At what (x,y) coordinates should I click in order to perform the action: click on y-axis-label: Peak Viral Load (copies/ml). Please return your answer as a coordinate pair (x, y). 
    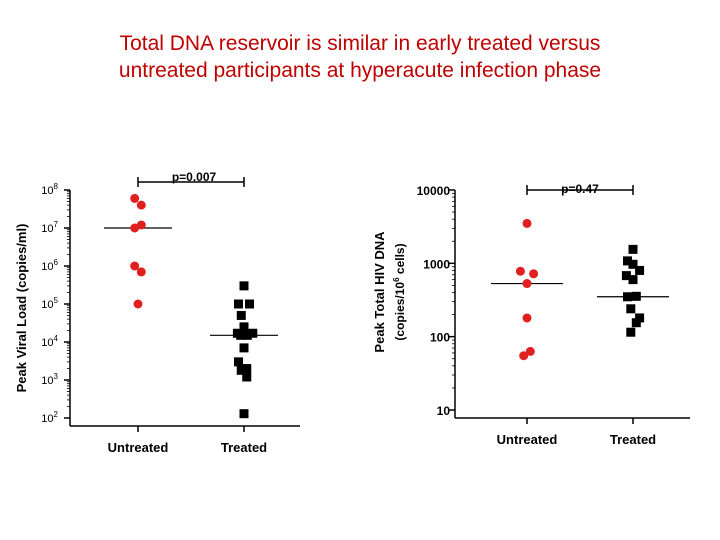
    Looking at the image, I should click on (21, 308).